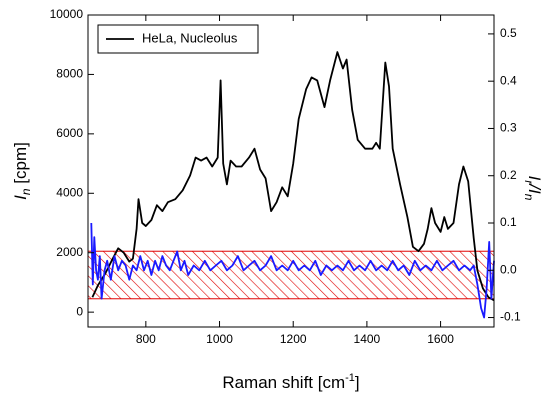  Describe the element at coordinates (69, 252) in the screenshot. I see `y-tick-label: 2000` at that location.